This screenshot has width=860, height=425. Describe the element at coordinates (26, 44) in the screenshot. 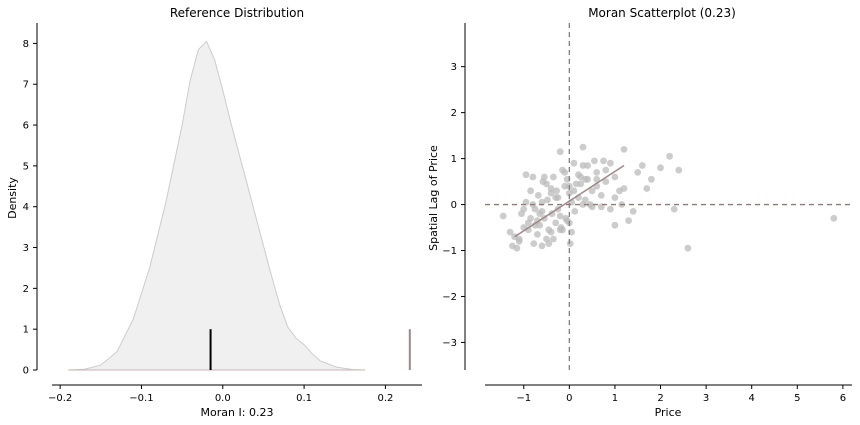

I see `left-y-tick-label: 8` at that location.